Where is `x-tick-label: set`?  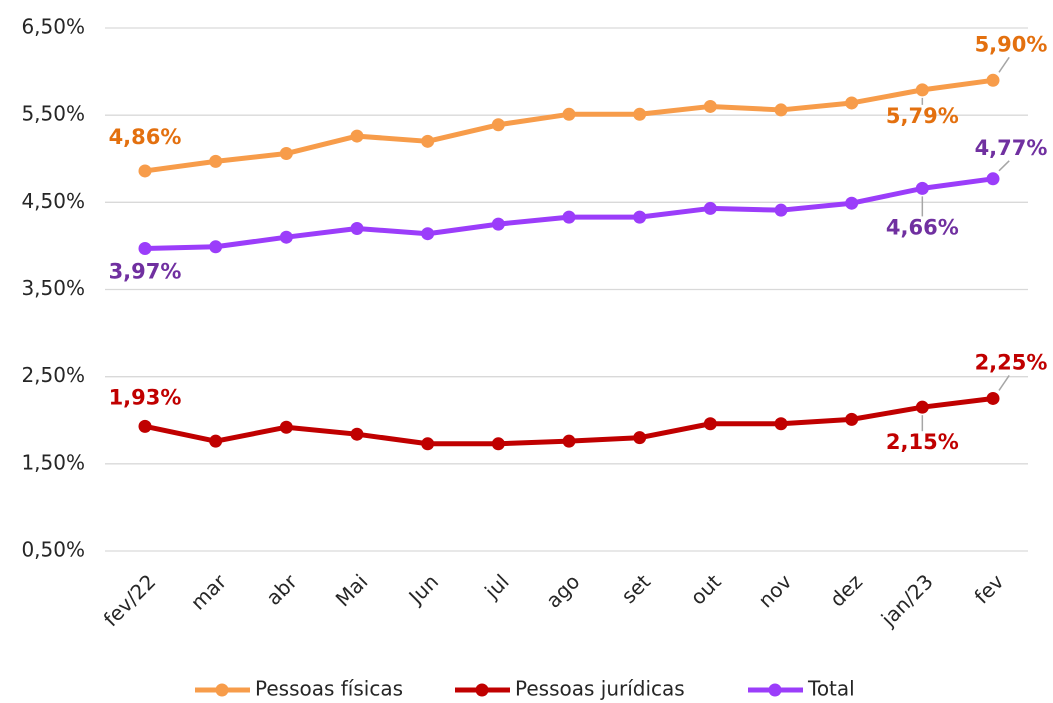 x-tick-label: set is located at coordinates (635, 588).